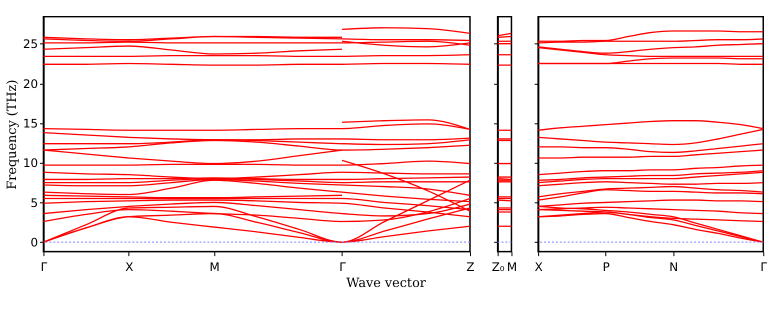 This screenshot has height=310, width=782. What do you see at coordinates (12, 135) in the screenshot?
I see `y-axis-title: Frequency (THz)` at bounding box center [12, 135].